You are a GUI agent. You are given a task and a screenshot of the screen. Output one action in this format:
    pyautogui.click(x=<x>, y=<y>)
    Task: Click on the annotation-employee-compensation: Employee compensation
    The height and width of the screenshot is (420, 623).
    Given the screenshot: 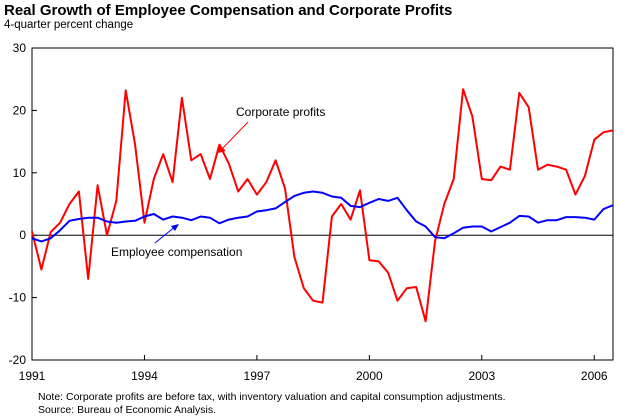 What is the action you would take?
    pyautogui.click(x=176, y=252)
    